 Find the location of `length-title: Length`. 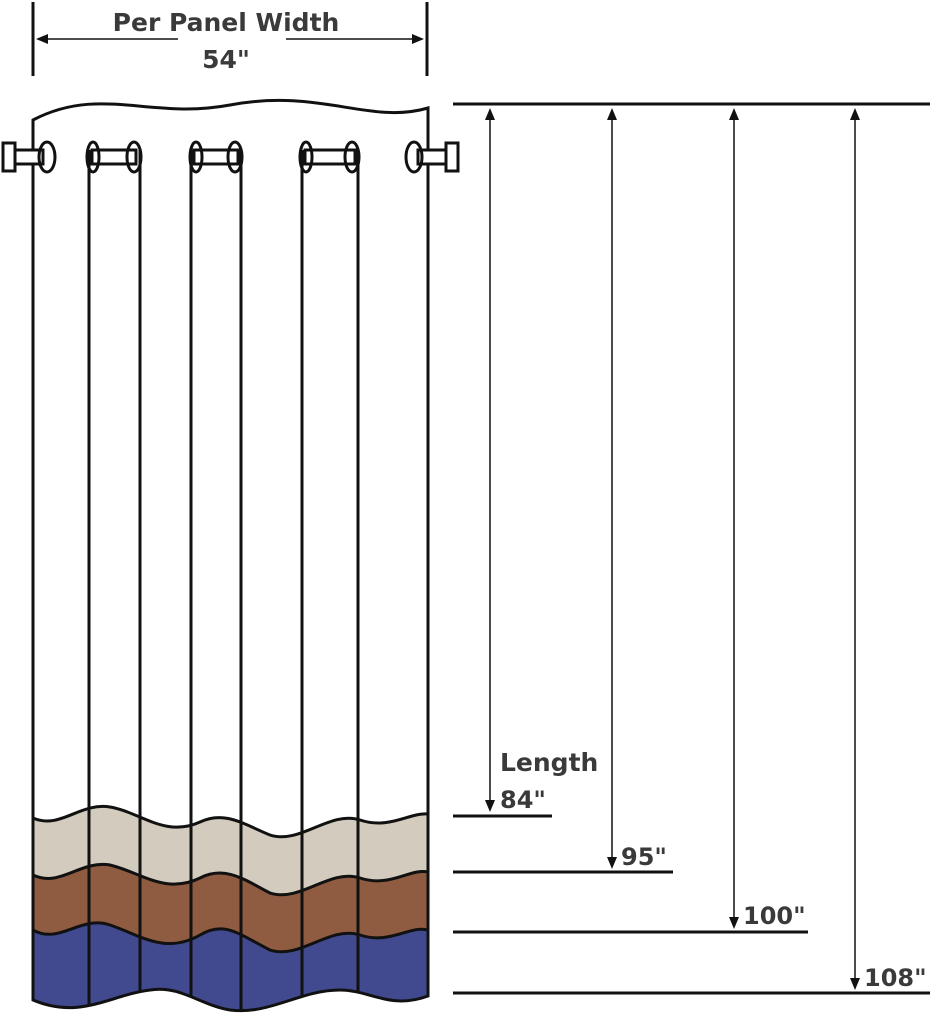

length-title: Length is located at coordinates (549, 762).